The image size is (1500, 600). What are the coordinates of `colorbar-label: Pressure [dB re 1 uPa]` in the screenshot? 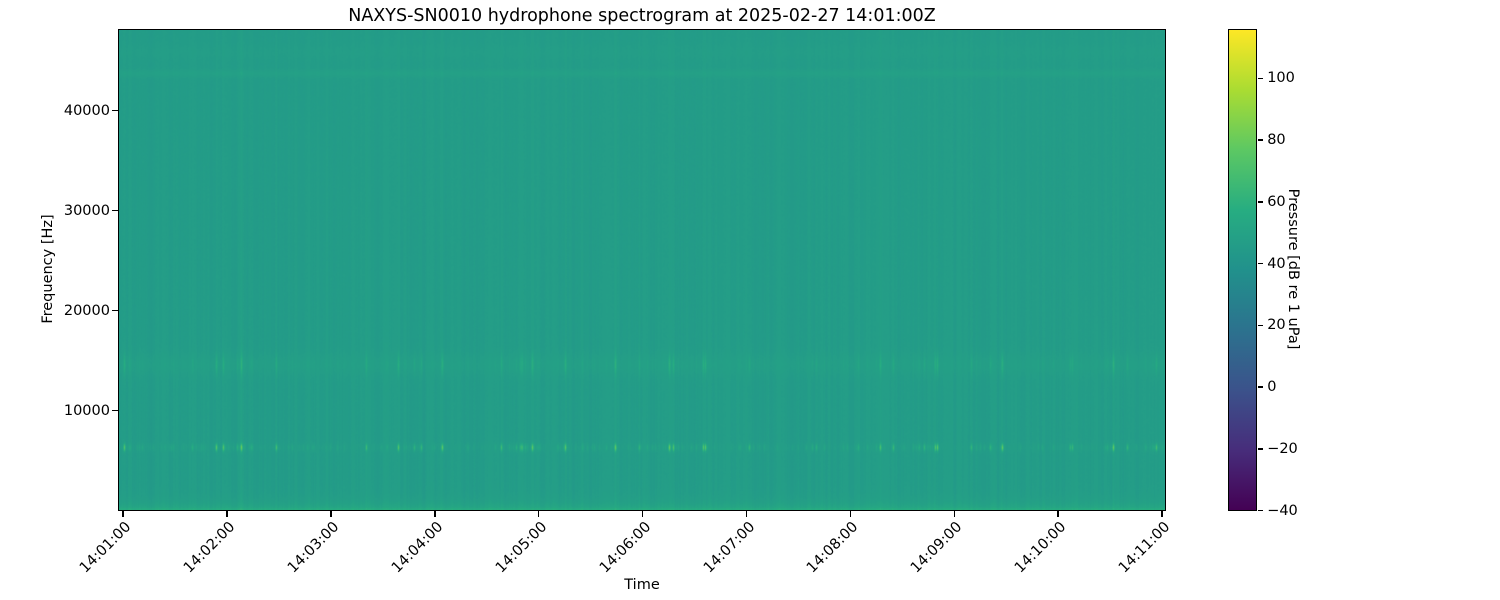 It's located at (1293, 269).